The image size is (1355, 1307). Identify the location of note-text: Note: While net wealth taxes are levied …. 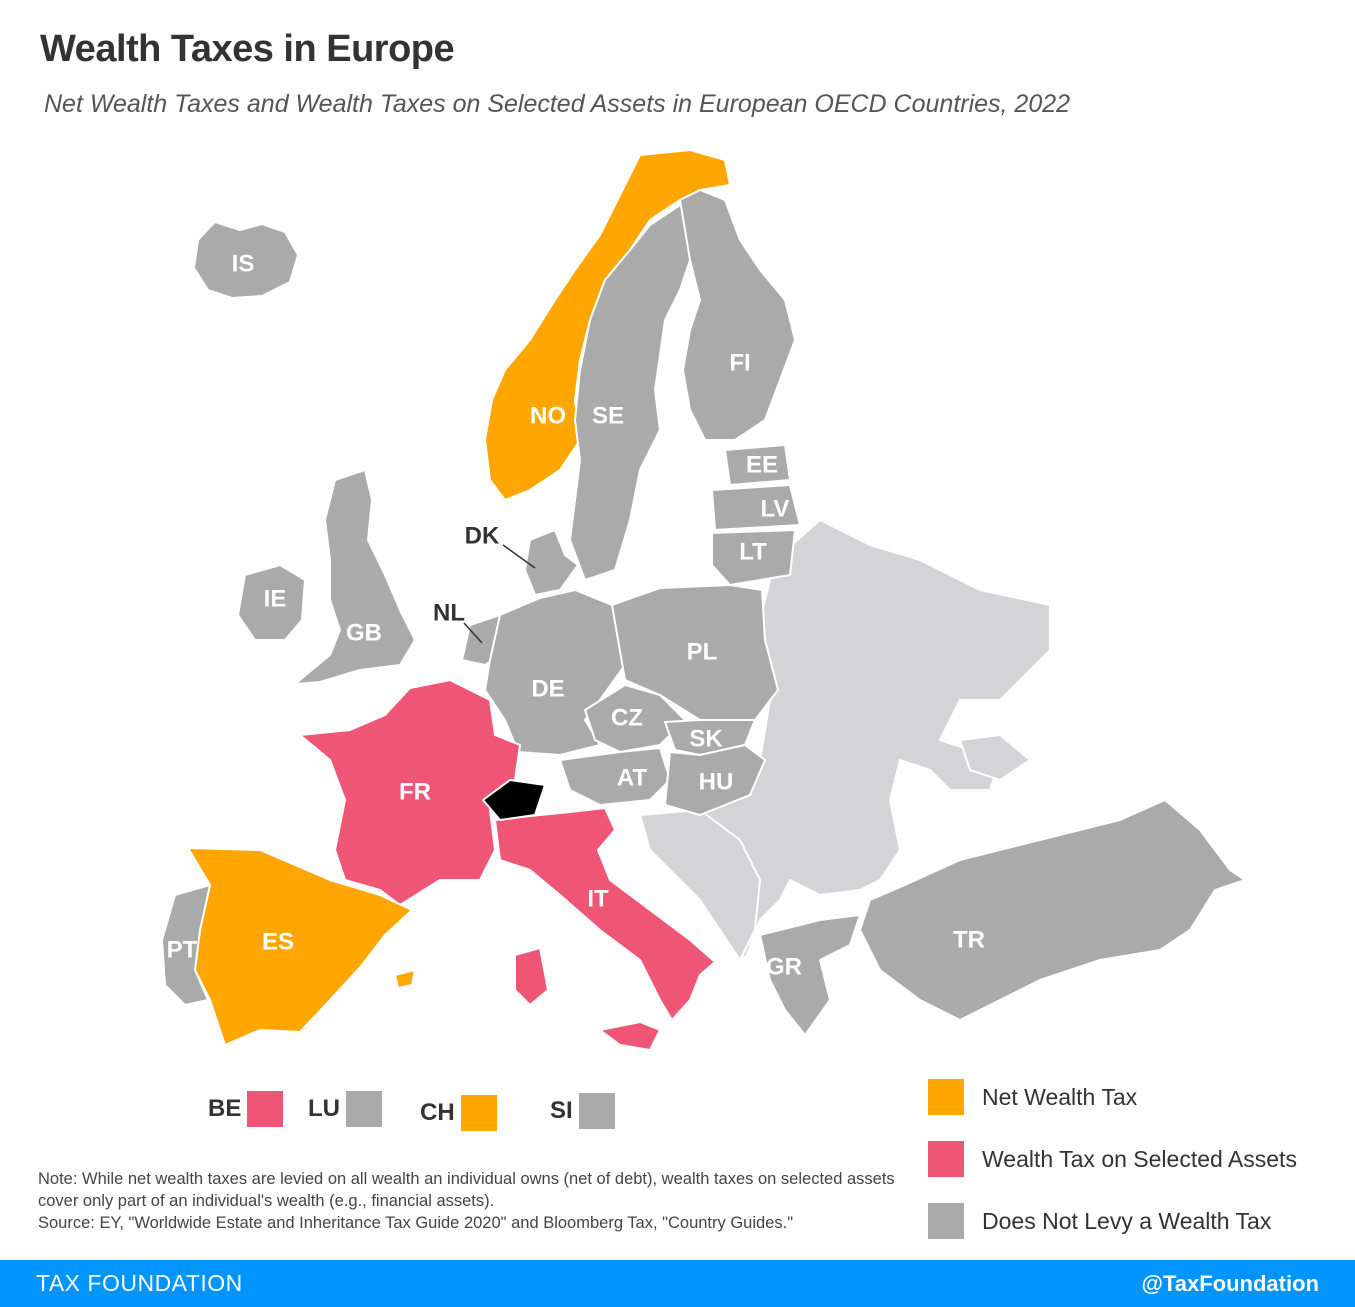
(466, 1190).